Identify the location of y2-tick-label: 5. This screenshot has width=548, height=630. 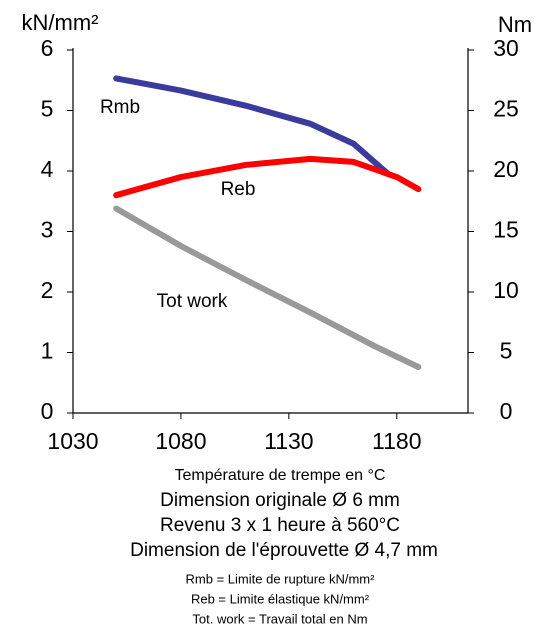
(506, 351).